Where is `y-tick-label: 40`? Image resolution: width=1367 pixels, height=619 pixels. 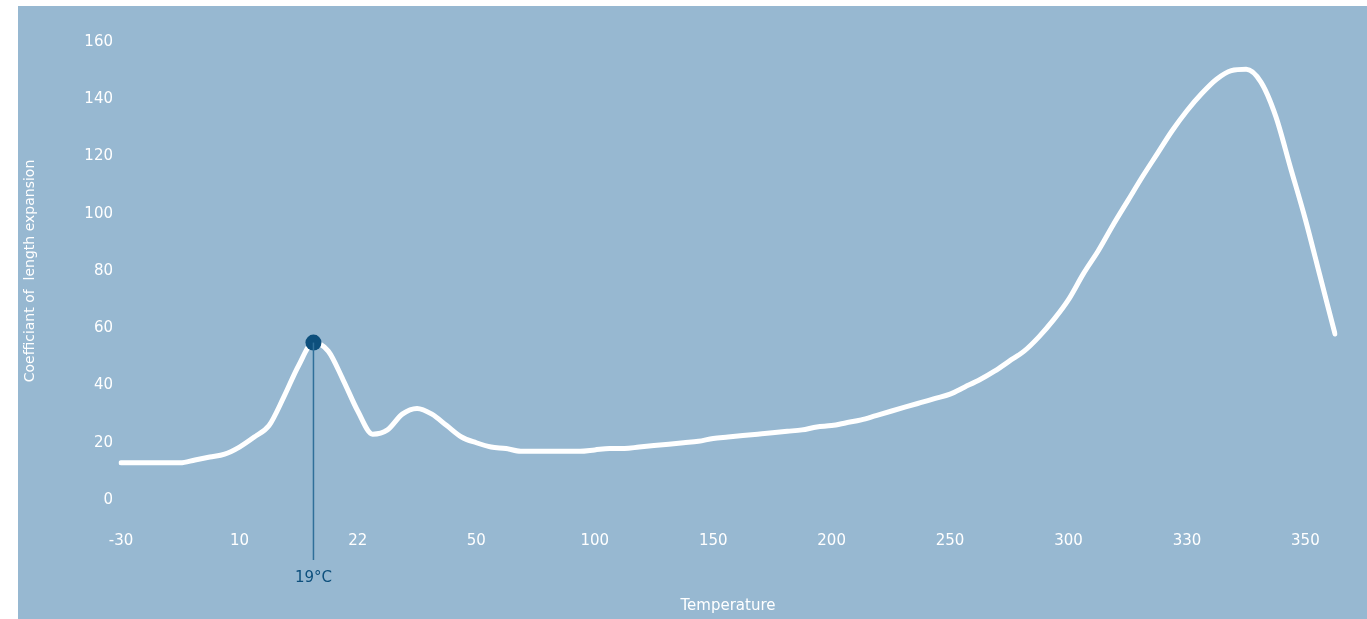
y-tick-label: 40 is located at coordinates (103, 384).